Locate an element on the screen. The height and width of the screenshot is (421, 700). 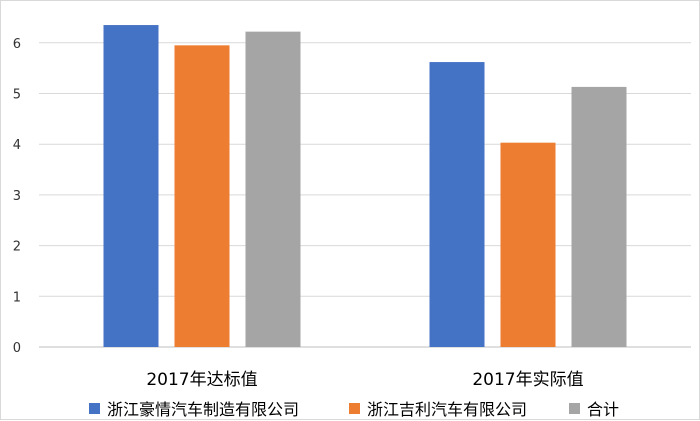
legend-label: 浙江吉利汽车有限公司 is located at coordinates (447, 409).